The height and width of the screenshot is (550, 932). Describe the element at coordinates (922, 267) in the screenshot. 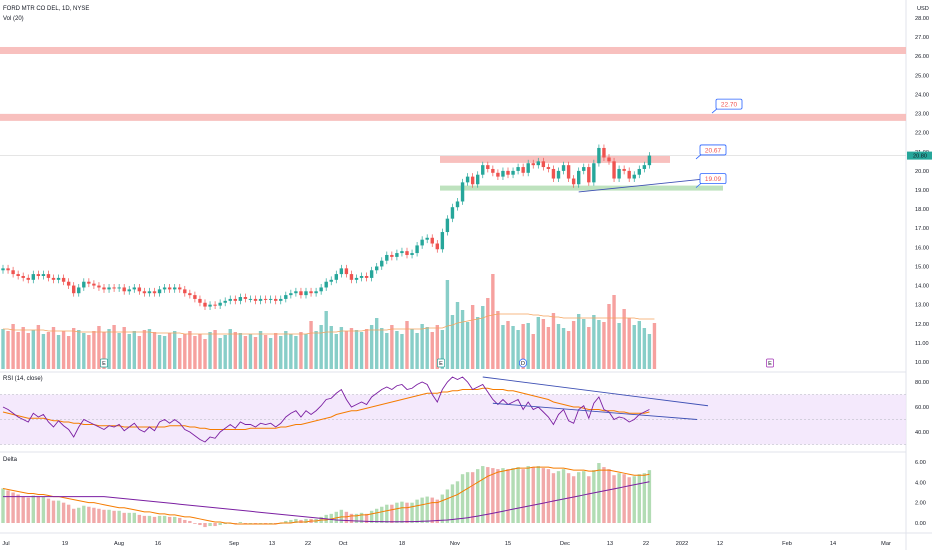

I see `price-tick-label: 15.00` at that location.